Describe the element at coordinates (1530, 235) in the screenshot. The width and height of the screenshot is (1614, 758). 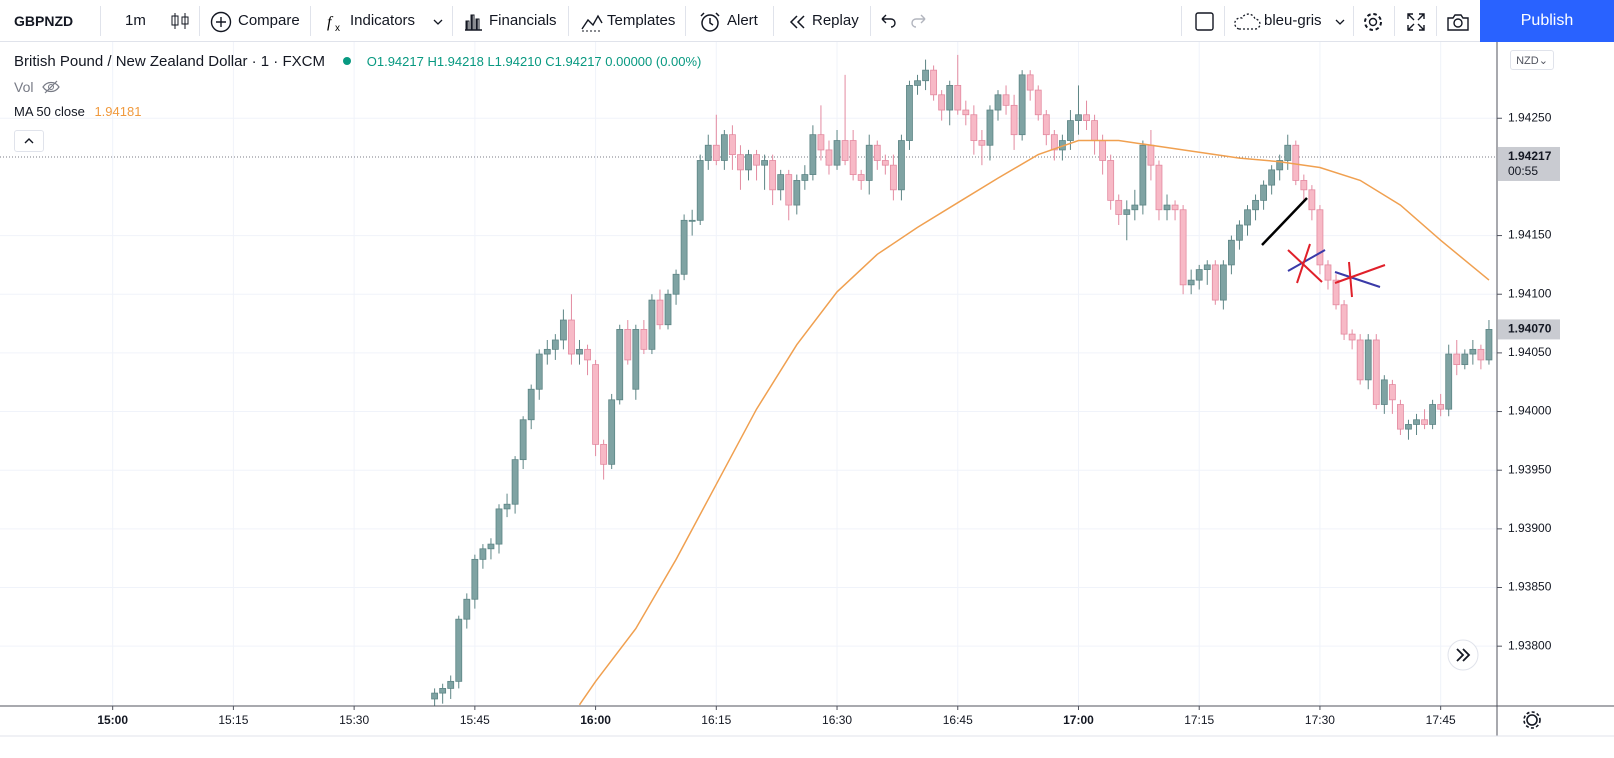
I see `y-tick-label: 1.94150` at that location.